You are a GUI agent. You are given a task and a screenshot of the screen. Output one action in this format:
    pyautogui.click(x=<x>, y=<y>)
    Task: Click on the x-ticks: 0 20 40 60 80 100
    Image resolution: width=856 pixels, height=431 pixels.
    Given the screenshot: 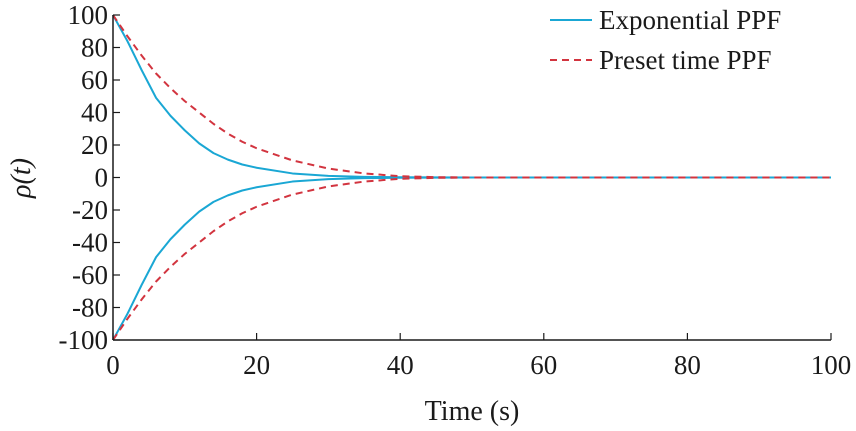 What is the action you would take?
    pyautogui.click(x=478, y=356)
    